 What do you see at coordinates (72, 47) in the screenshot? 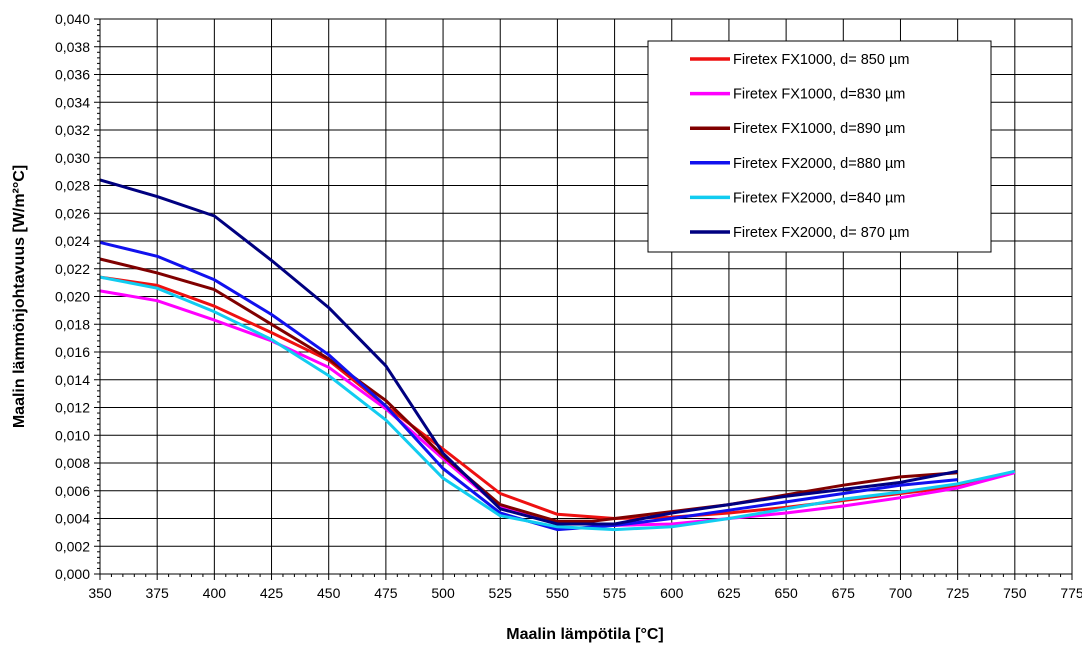
I see `y-tick-label: 0,038` at bounding box center [72, 47].